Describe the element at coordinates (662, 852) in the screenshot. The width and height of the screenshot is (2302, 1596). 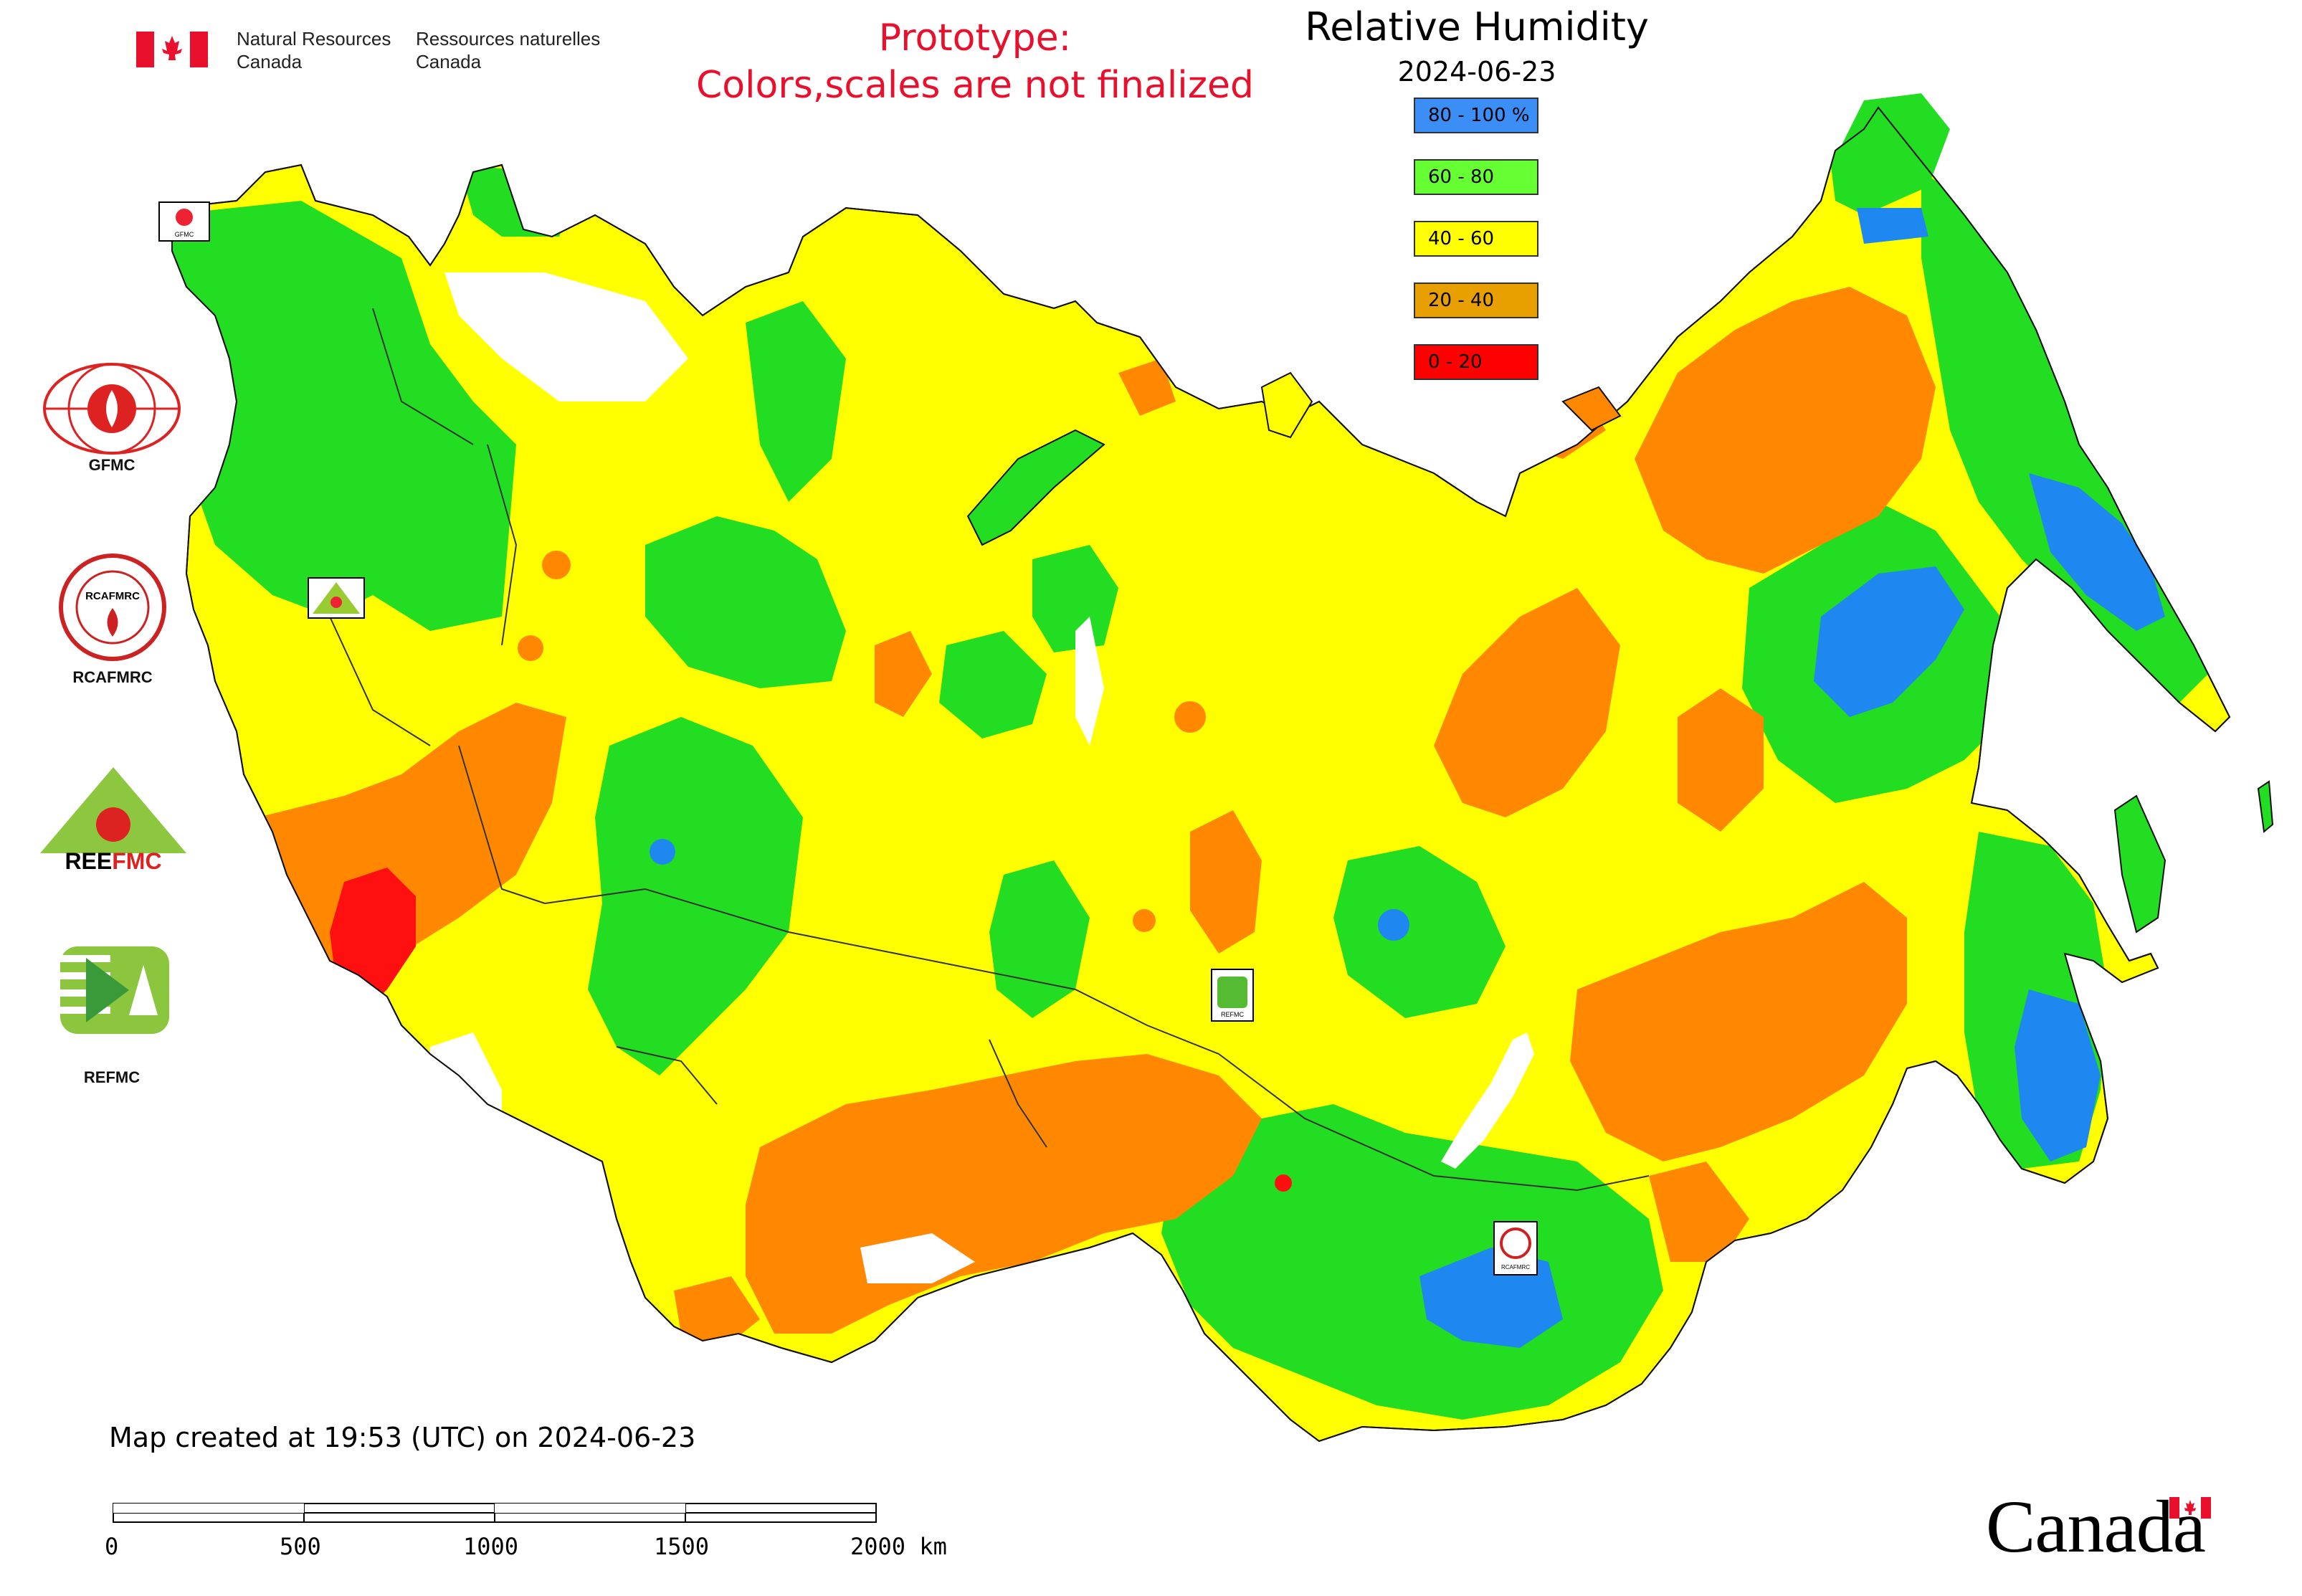
I see `very-wet-spot-volga` at that location.